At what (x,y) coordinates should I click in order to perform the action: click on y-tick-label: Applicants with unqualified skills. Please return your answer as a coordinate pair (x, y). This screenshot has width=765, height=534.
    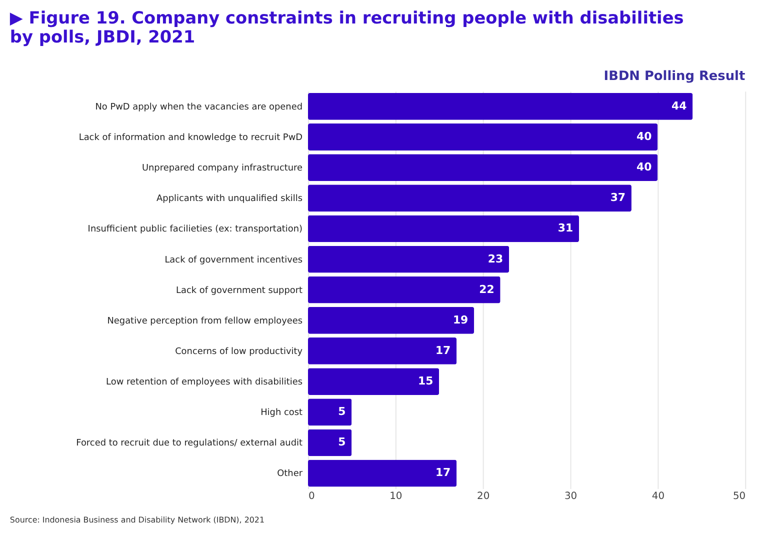
    Looking at the image, I should click on (229, 199).